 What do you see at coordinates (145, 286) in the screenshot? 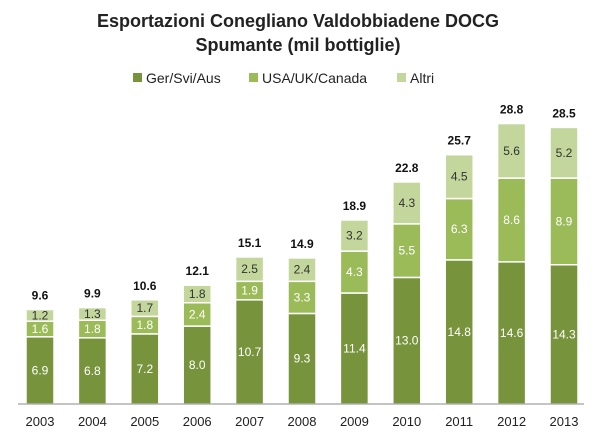
I see `total-label-2005: 10.6` at bounding box center [145, 286].